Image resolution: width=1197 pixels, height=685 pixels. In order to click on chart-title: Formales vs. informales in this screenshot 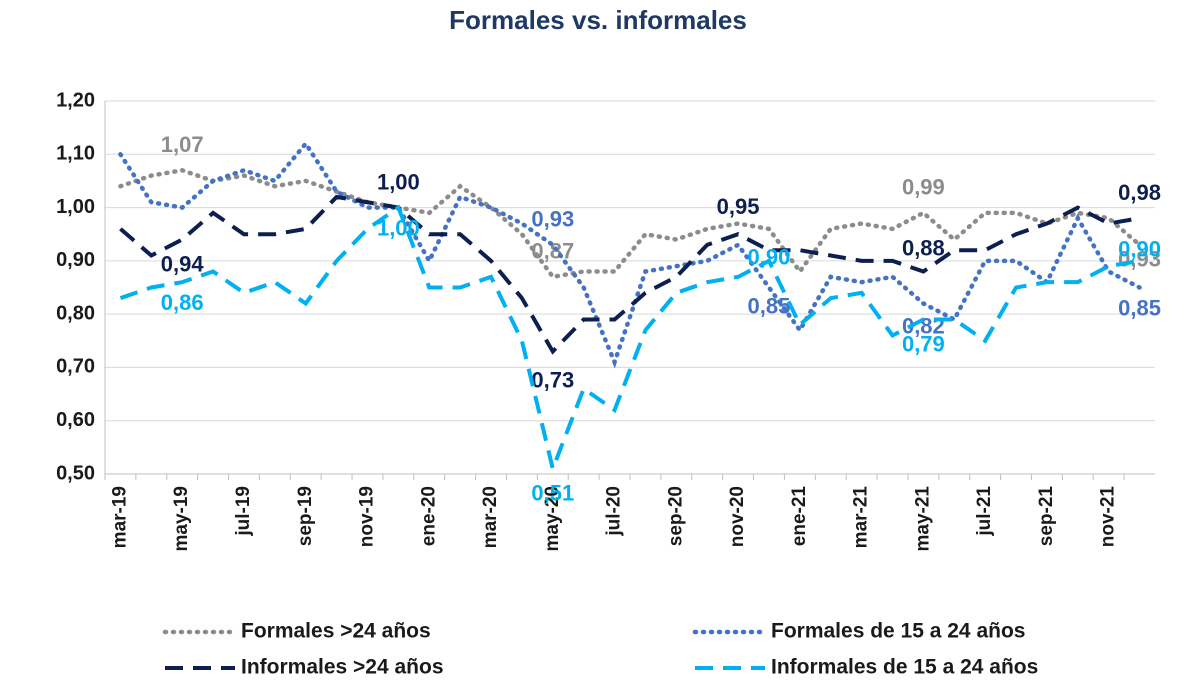, I will do `click(598, 20)`.